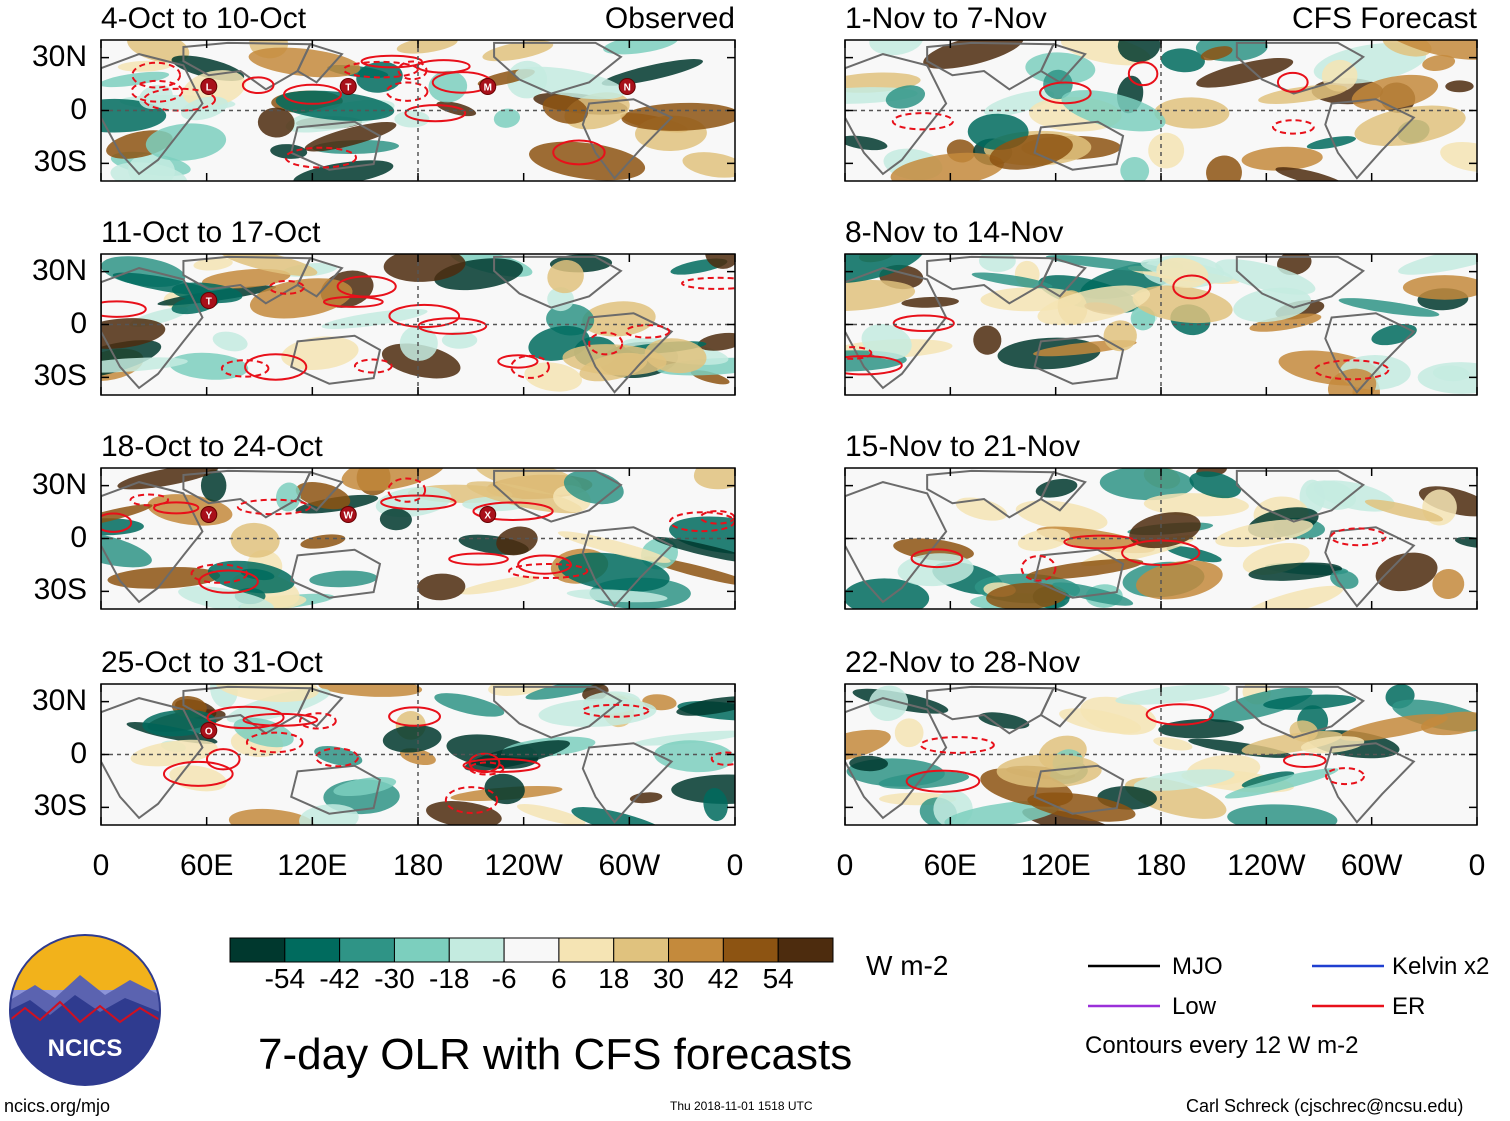 Image resolution: width=1510 pixels, height=1121 pixels. I want to click on storm-marker-label: O, so click(209, 732).